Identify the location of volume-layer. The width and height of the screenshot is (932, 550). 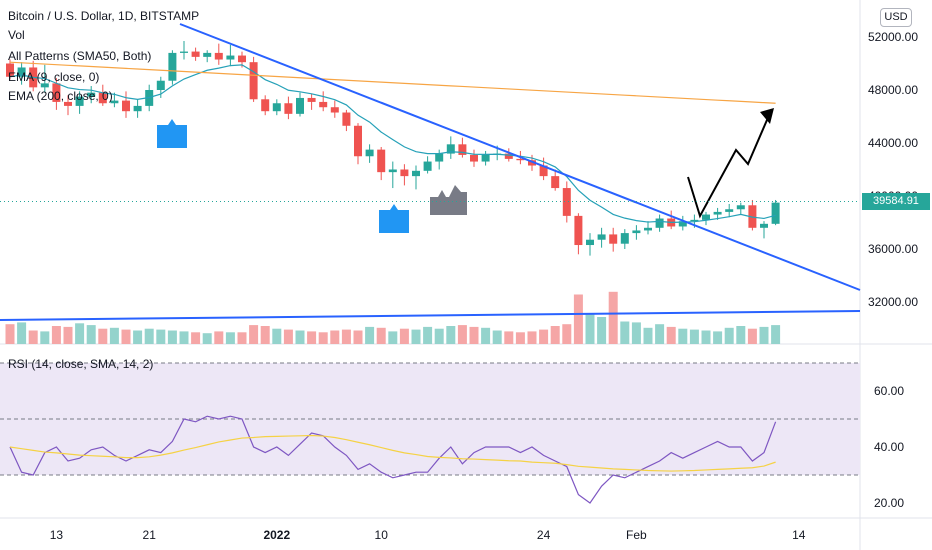
(393, 317).